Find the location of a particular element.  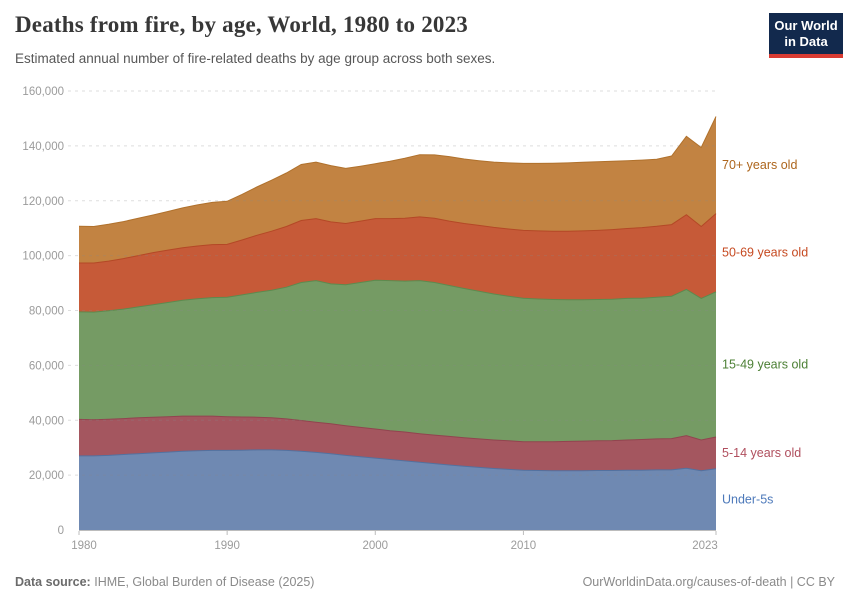

boundary-line-under-5s is located at coordinates (398, 460).